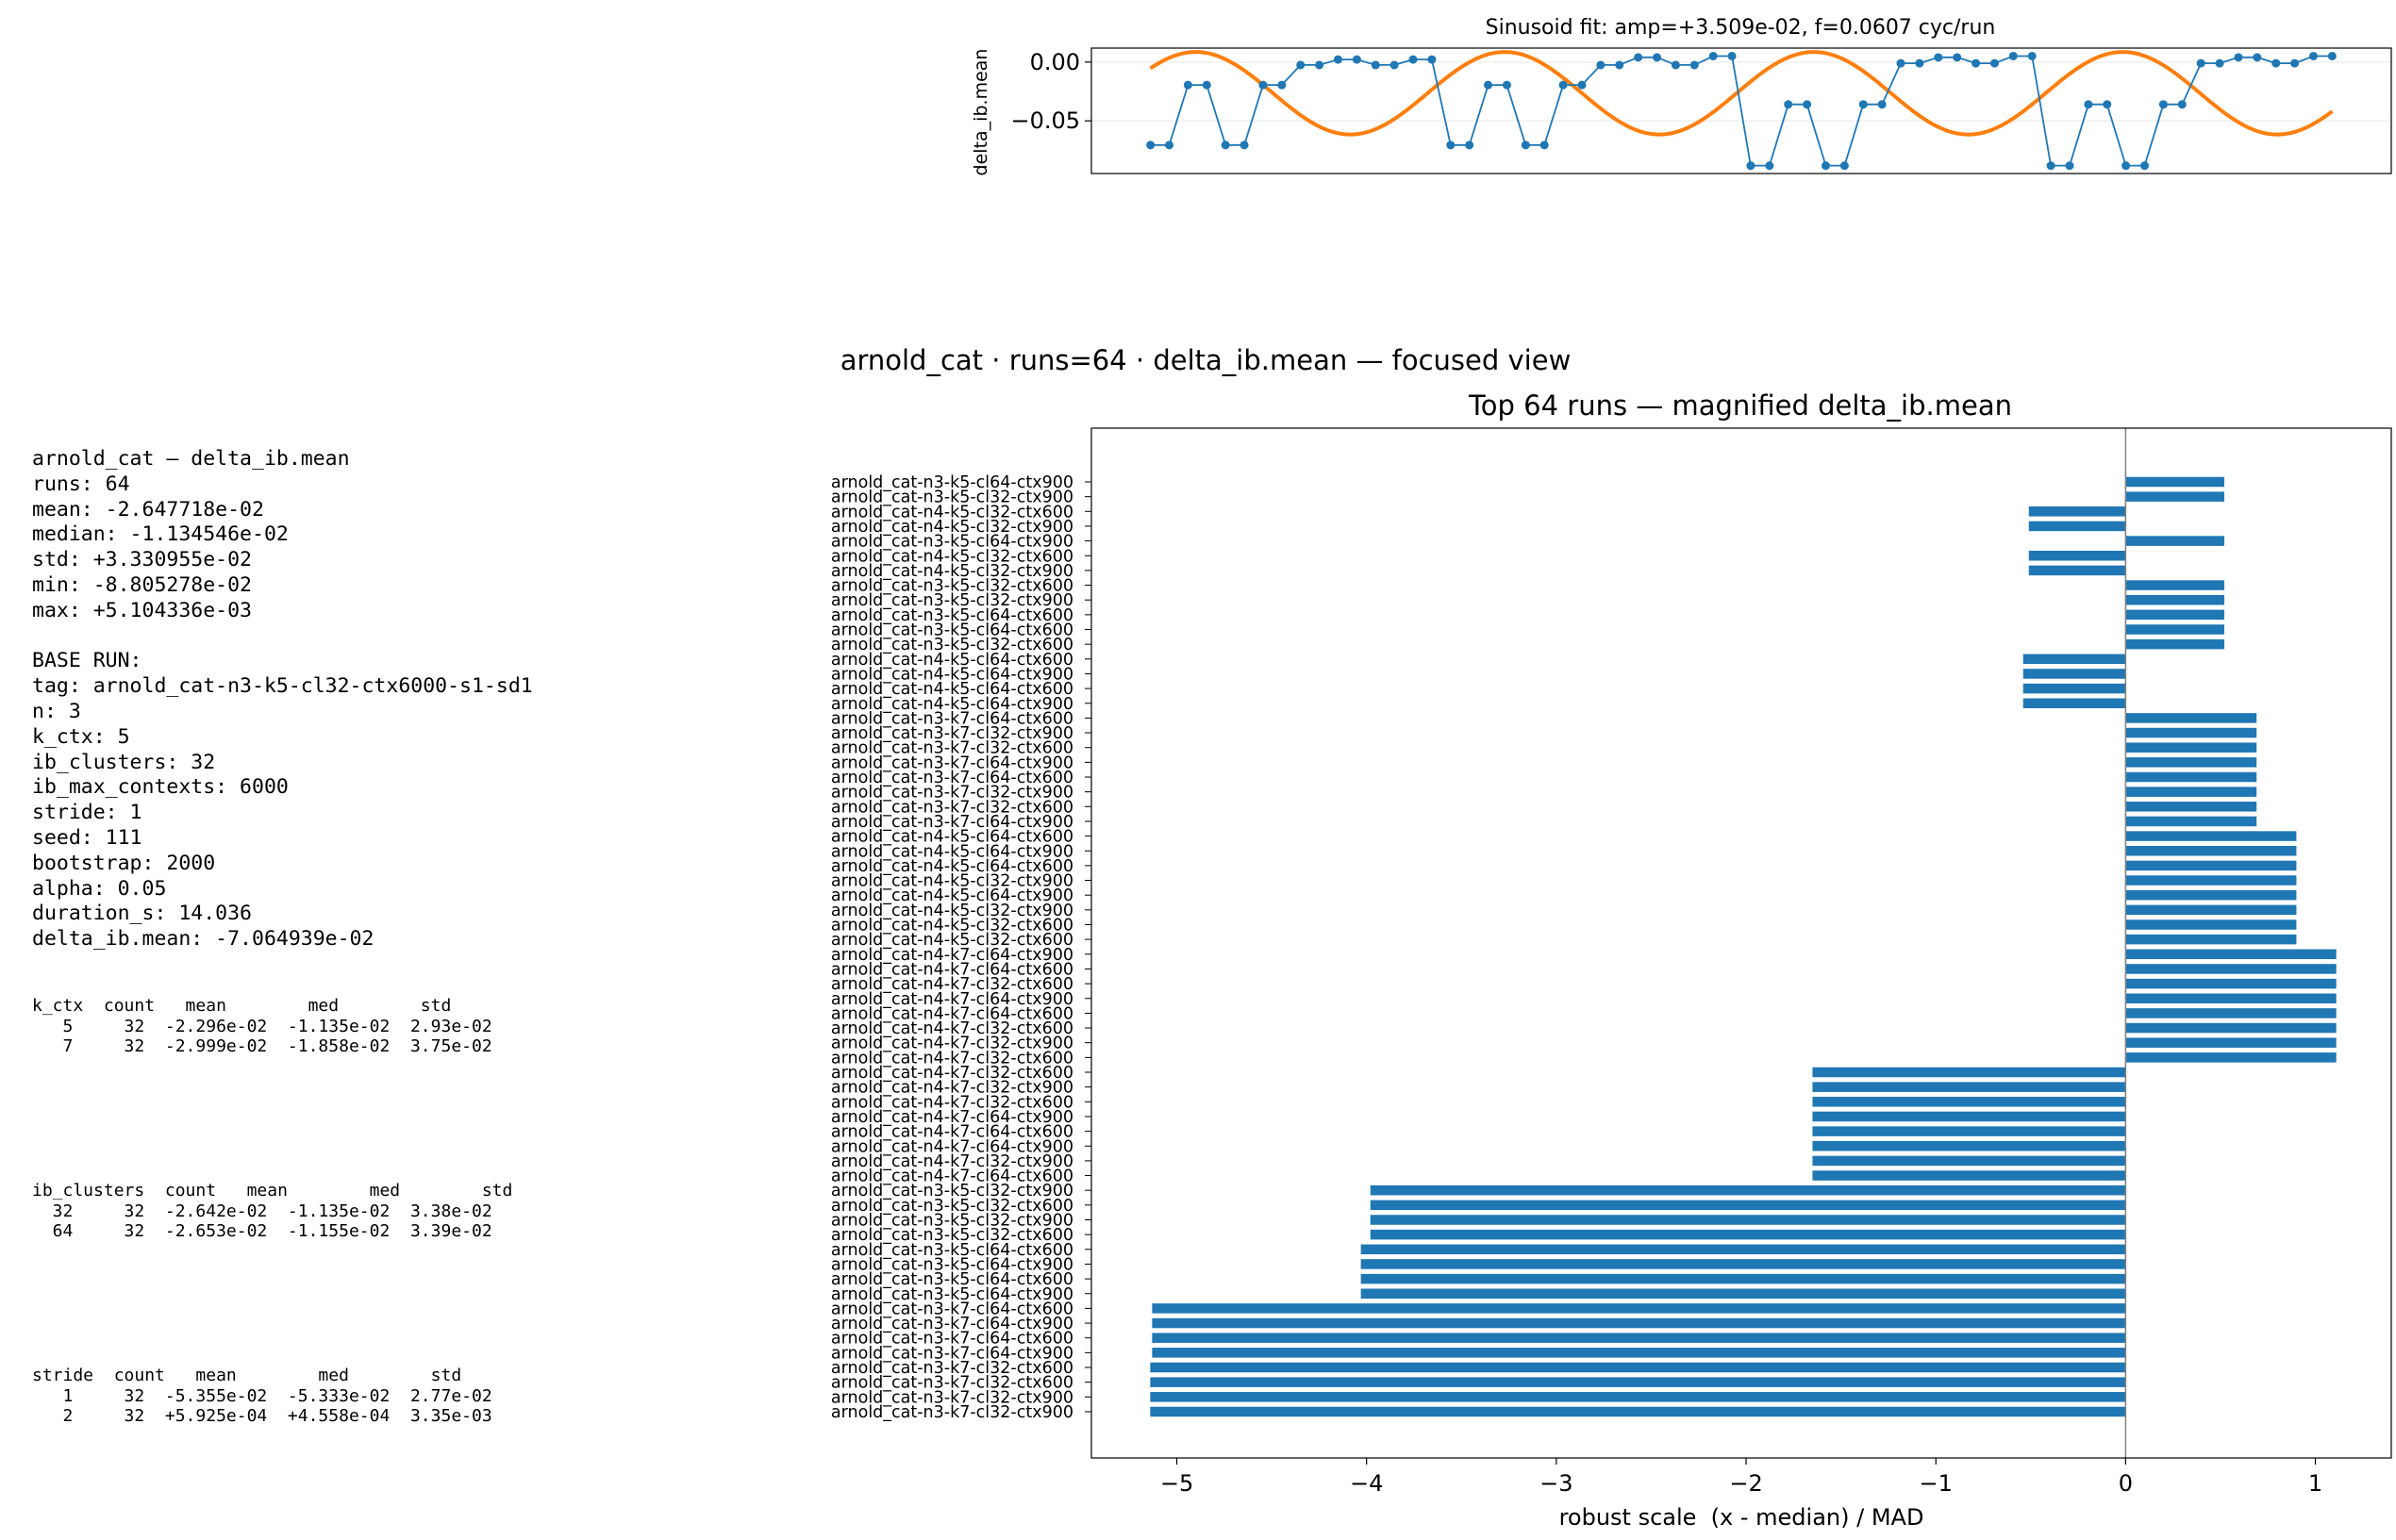 Image resolution: width=2396 pixels, height=1540 pixels. Describe the element at coordinates (952, 1235) in the screenshot. I see `bar-category-label: arnold_cat-n3-k5-cl32-ctx600` at that location.